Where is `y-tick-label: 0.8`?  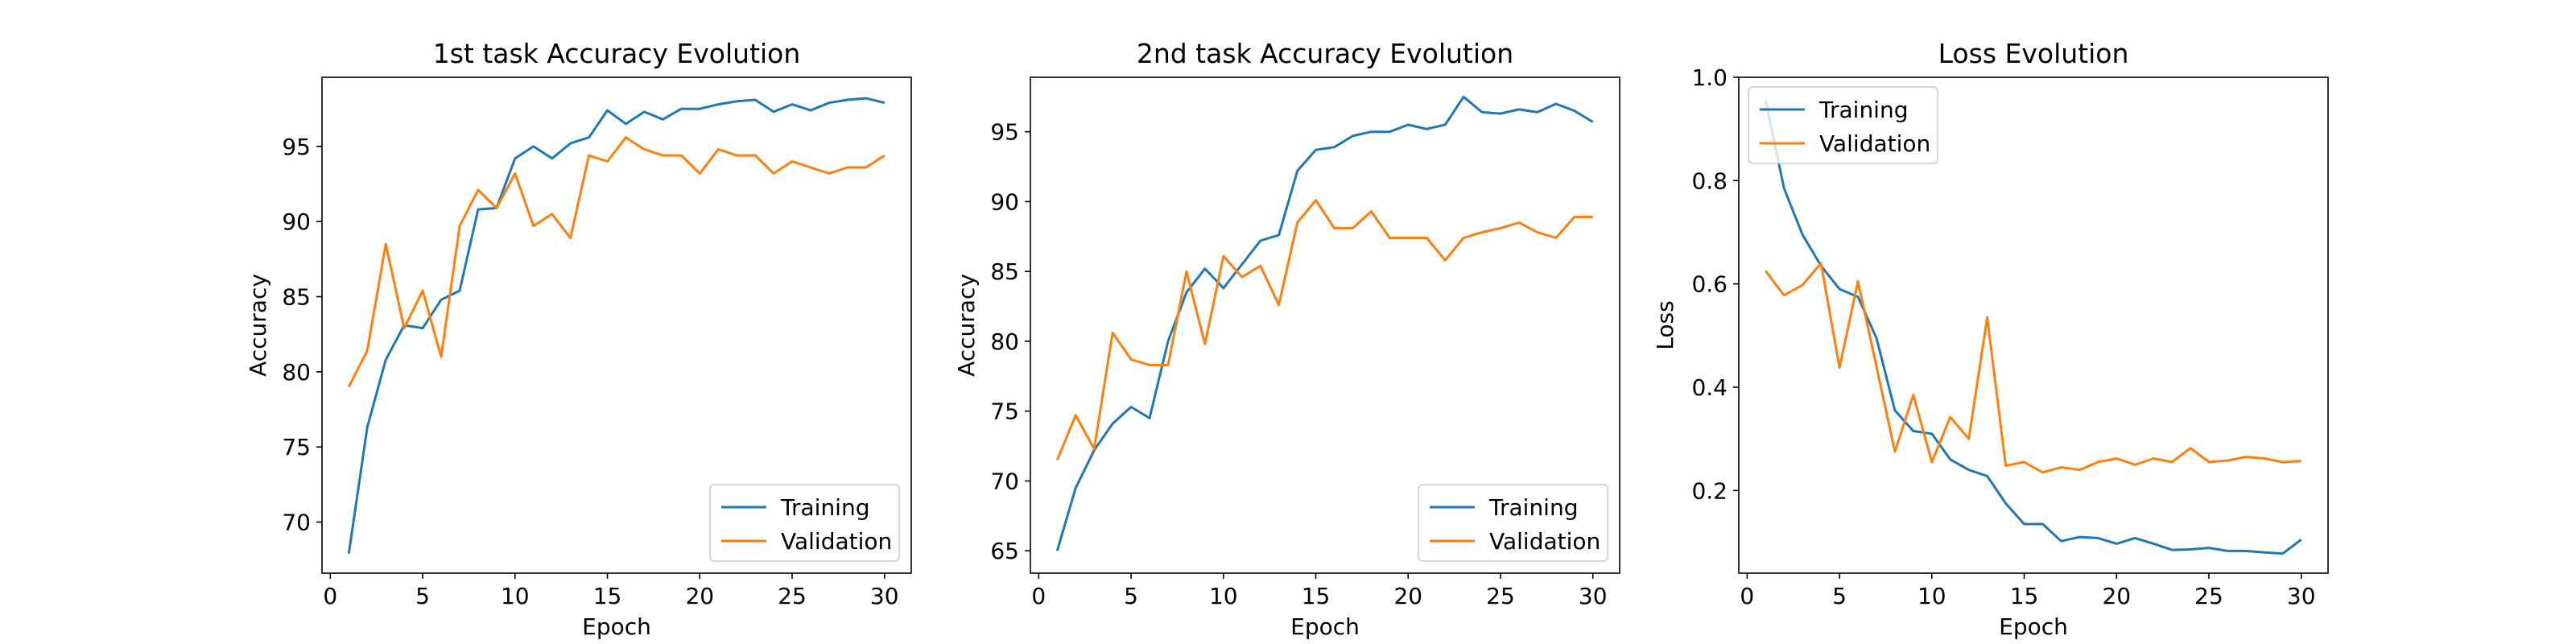 y-tick-label: 0.8 is located at coordinates (1709, 180).